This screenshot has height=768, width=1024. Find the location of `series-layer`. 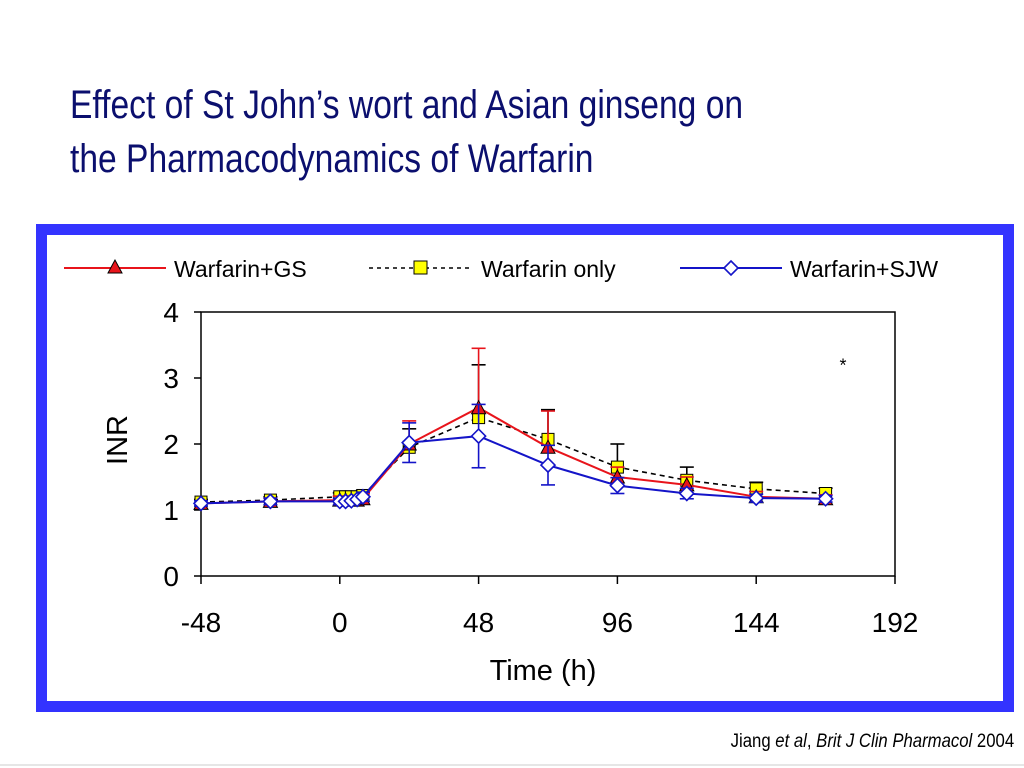

series-layer is located at coordinates (513, 429).